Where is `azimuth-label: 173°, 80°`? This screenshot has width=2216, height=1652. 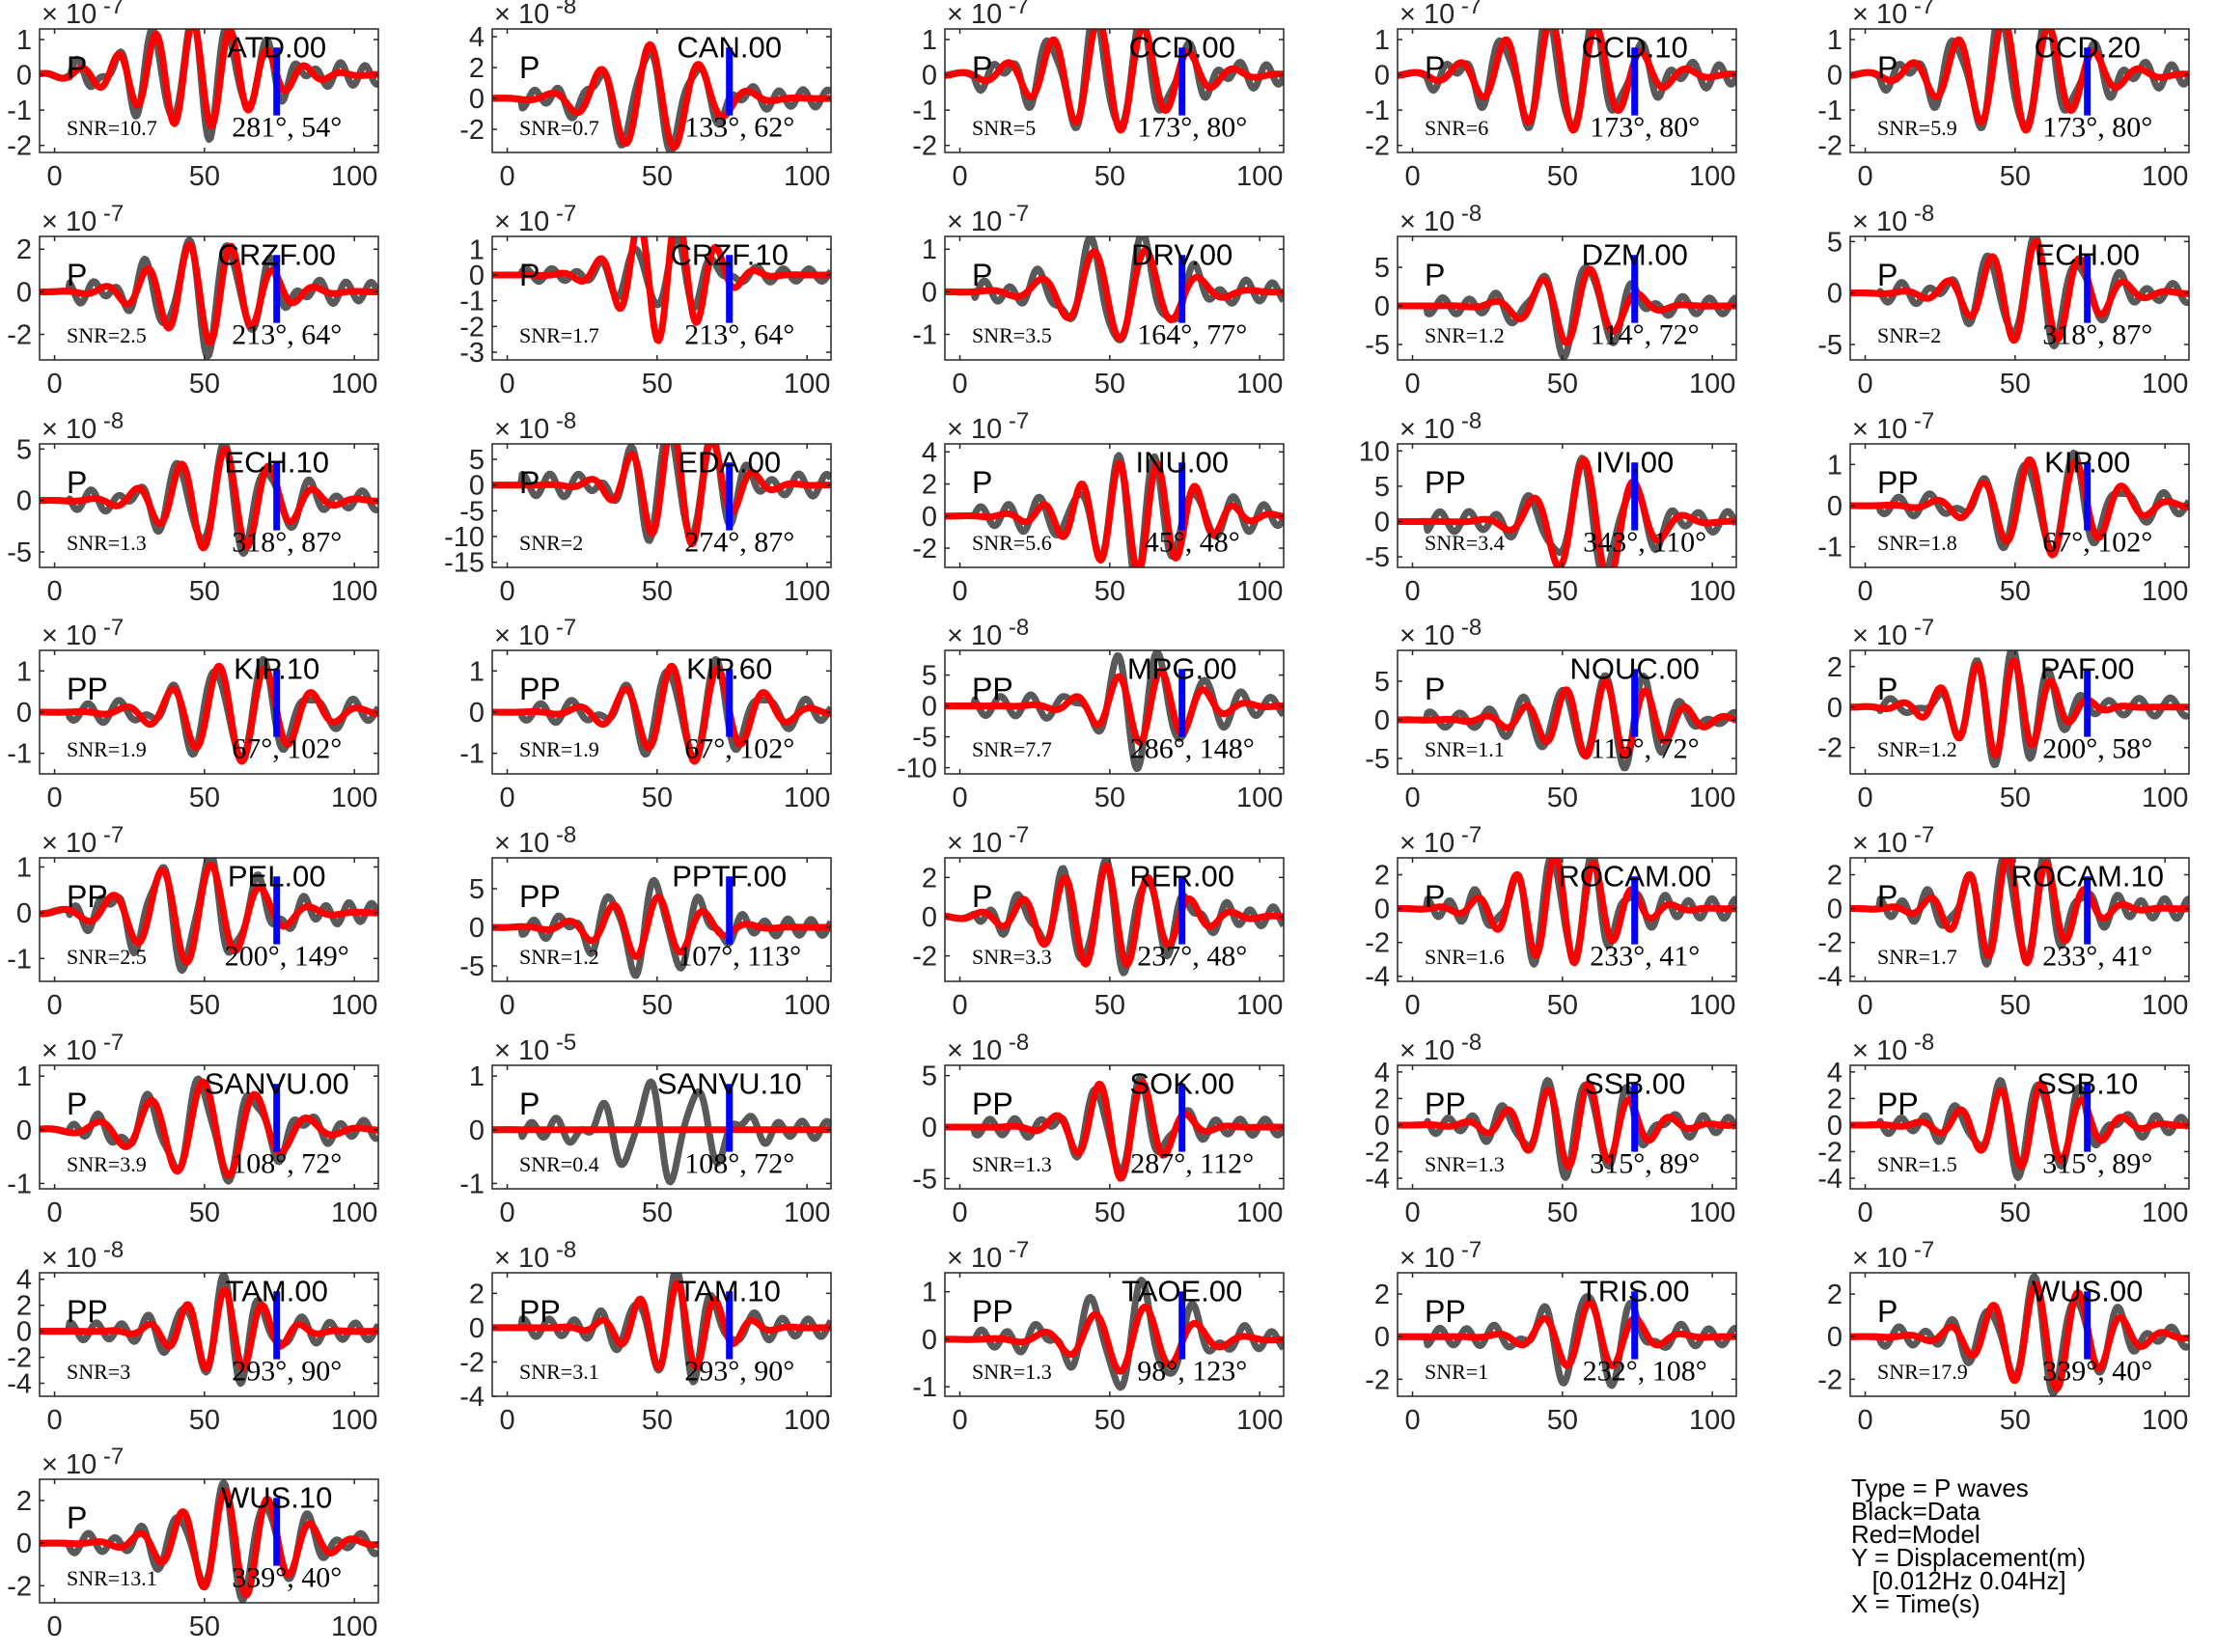
azimuth-label: 173°, 80° is located at coordinates (2097, 127).